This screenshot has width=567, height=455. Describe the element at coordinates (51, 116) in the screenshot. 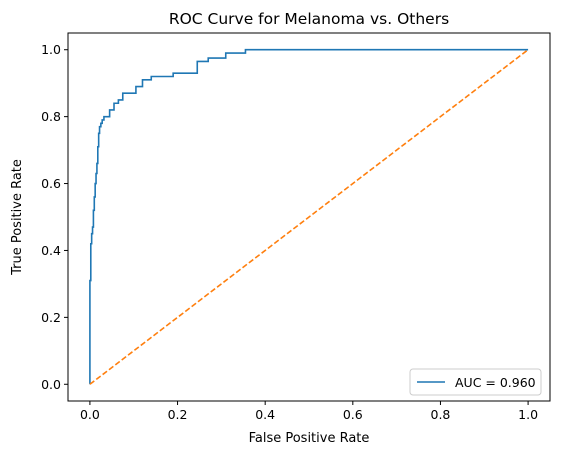

I see `y-tick-label: 0.8` at that location.